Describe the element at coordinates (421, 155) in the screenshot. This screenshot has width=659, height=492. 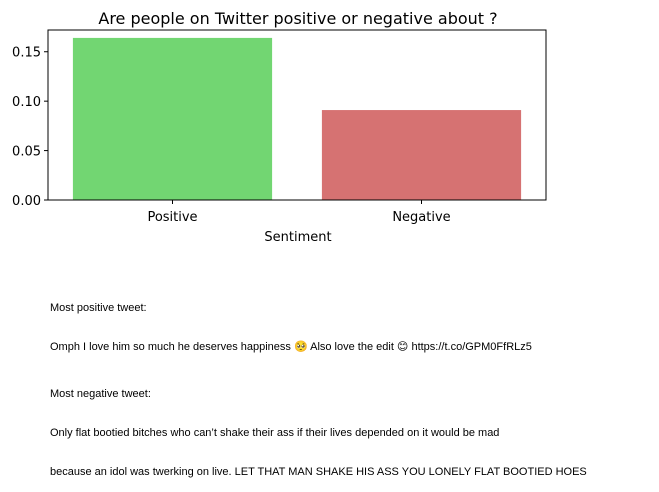
I see `bar-negative` at that location.